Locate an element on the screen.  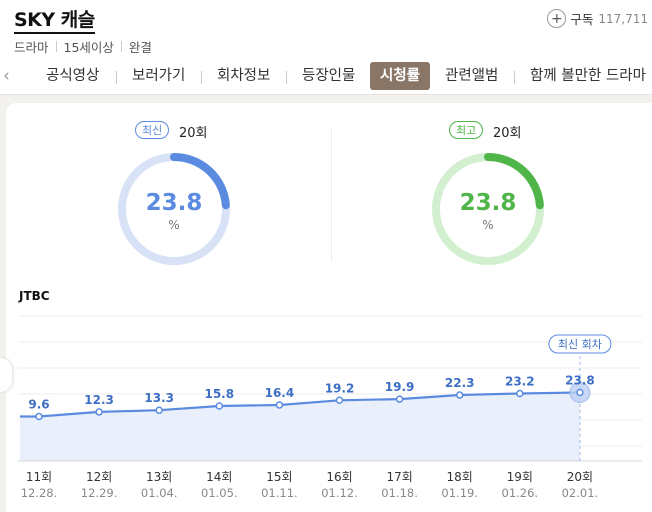
latest-callout-bubble is located at coordinates (580, 344).